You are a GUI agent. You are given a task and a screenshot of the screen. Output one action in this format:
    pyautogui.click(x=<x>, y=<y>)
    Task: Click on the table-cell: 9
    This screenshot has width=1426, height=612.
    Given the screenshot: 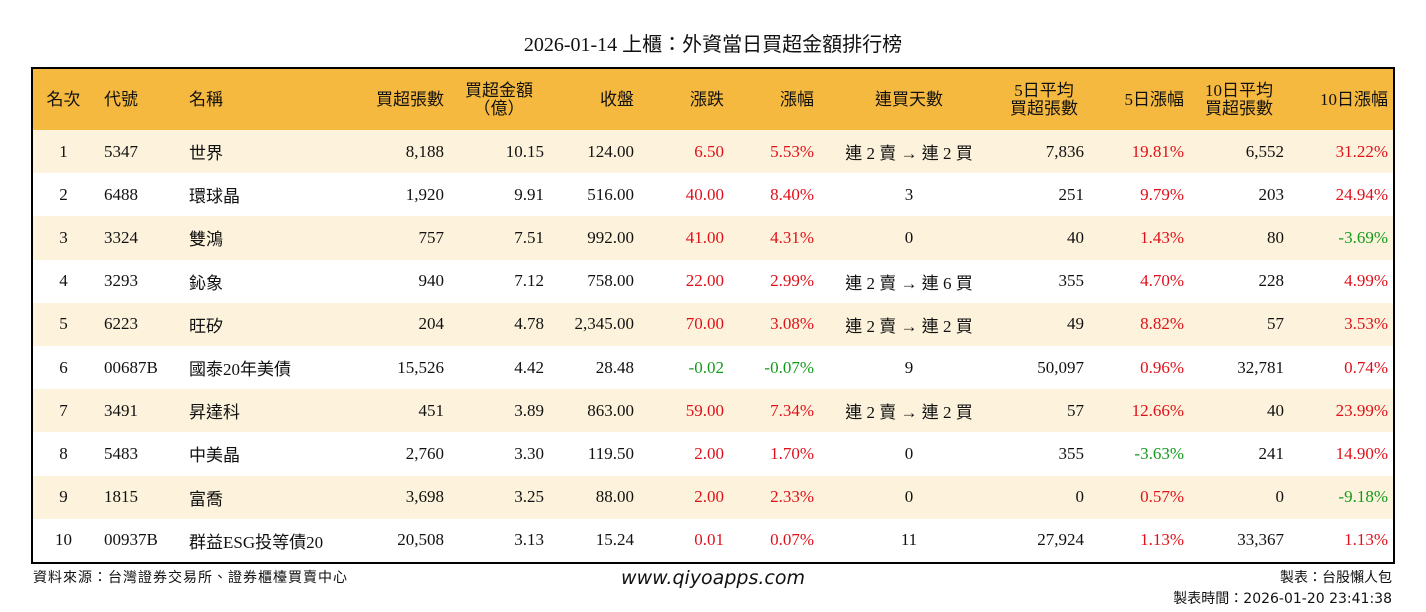 What is the action you would take?
    pyautogui.click(x=63, y=497)
    